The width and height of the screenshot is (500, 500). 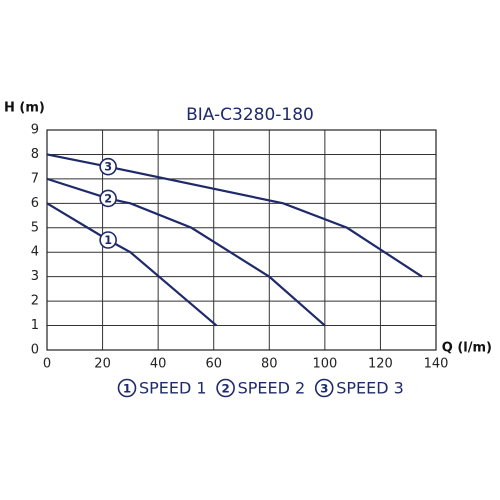 I want to click on y-tick-label: 5, so click(x=35, y=227).